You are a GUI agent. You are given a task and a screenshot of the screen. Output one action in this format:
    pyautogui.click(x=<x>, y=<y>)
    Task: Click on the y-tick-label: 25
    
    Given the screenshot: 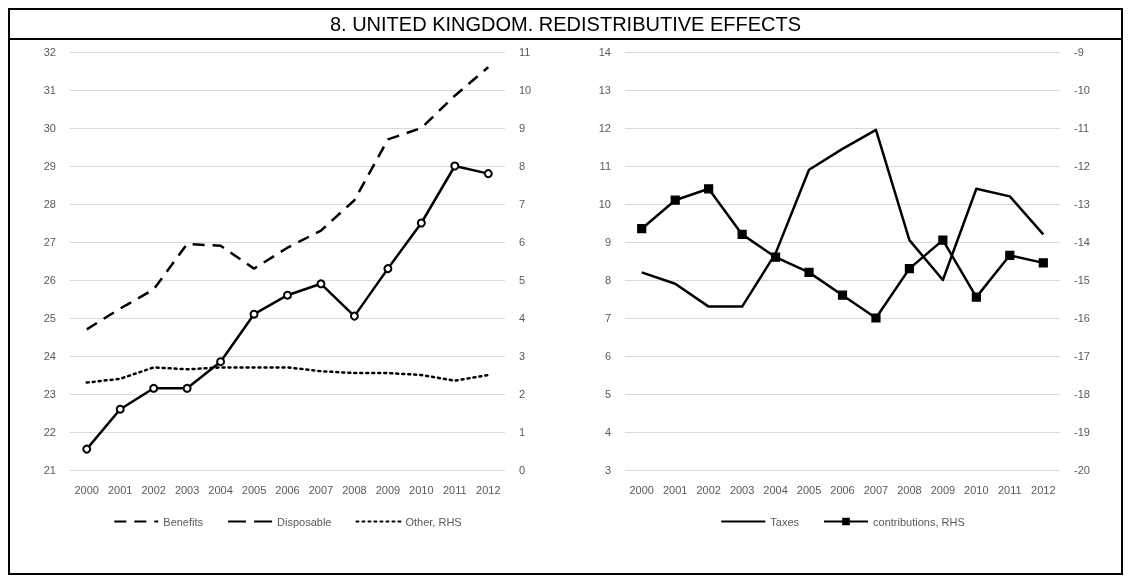 What is the action you would take?
    pyautogui.click(x=49, y=318)
    